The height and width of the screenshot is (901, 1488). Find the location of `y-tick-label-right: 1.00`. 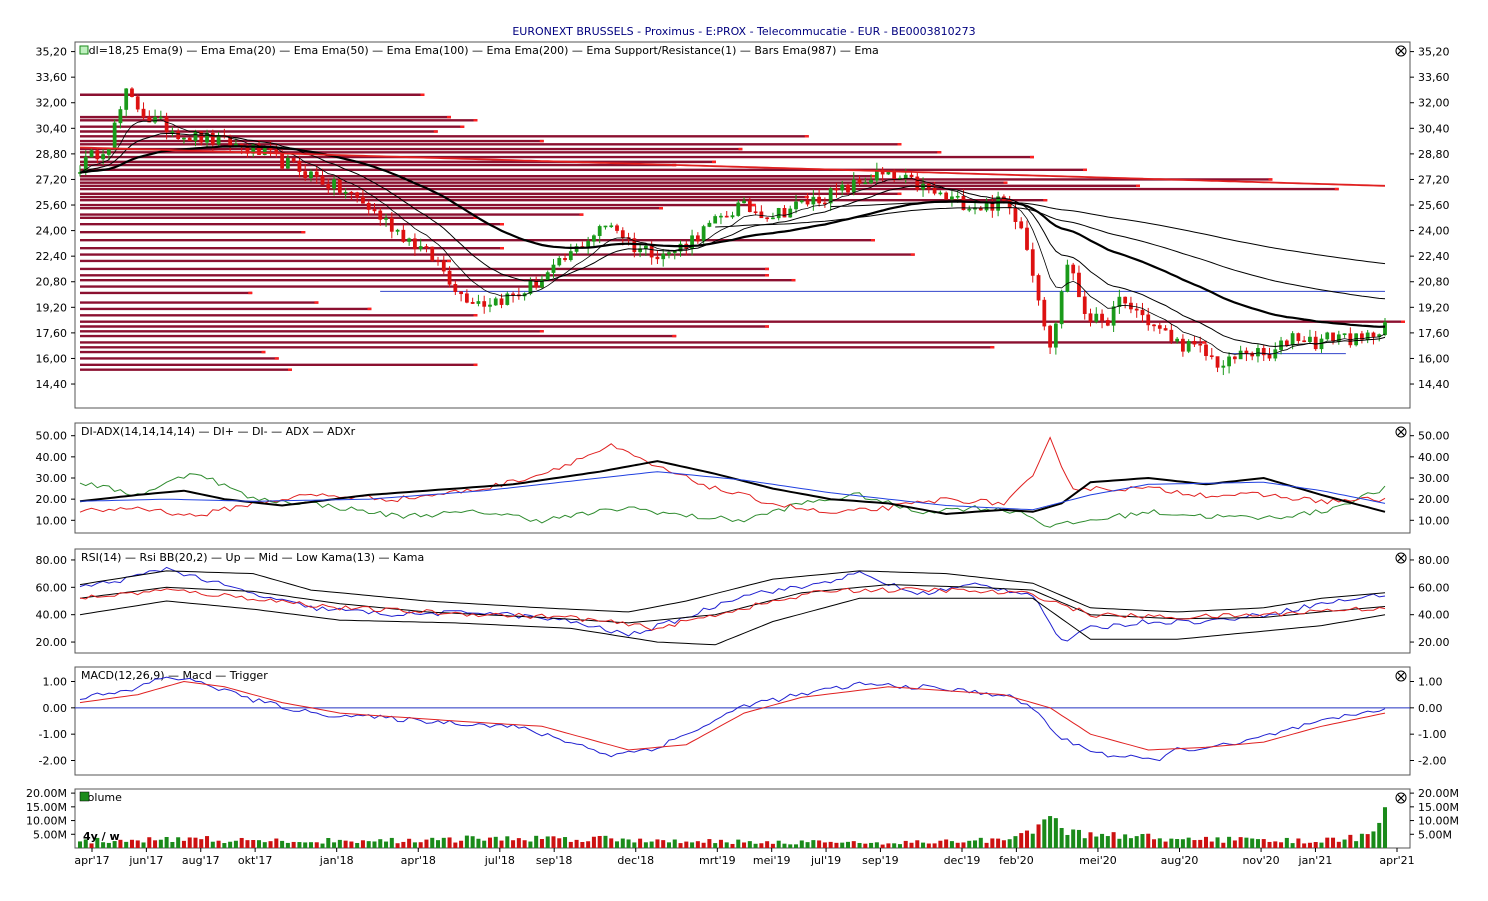

y-tick-label-right: 1.00 is located at coordinates (1430, 681).